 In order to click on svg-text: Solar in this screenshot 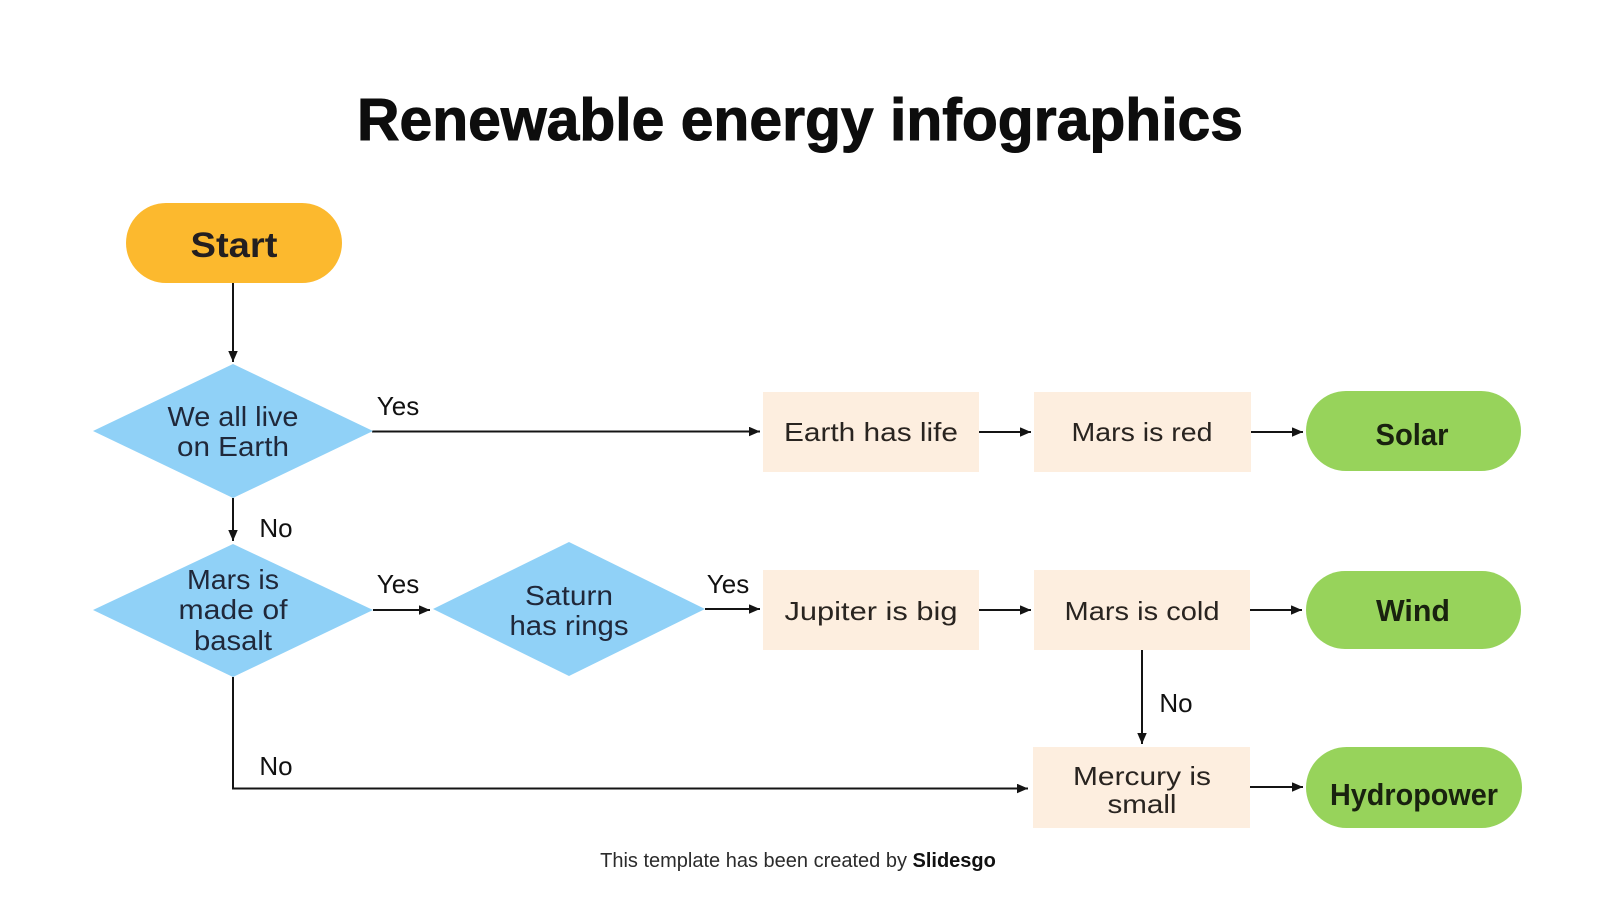, I will do `click(1412, 434)`.